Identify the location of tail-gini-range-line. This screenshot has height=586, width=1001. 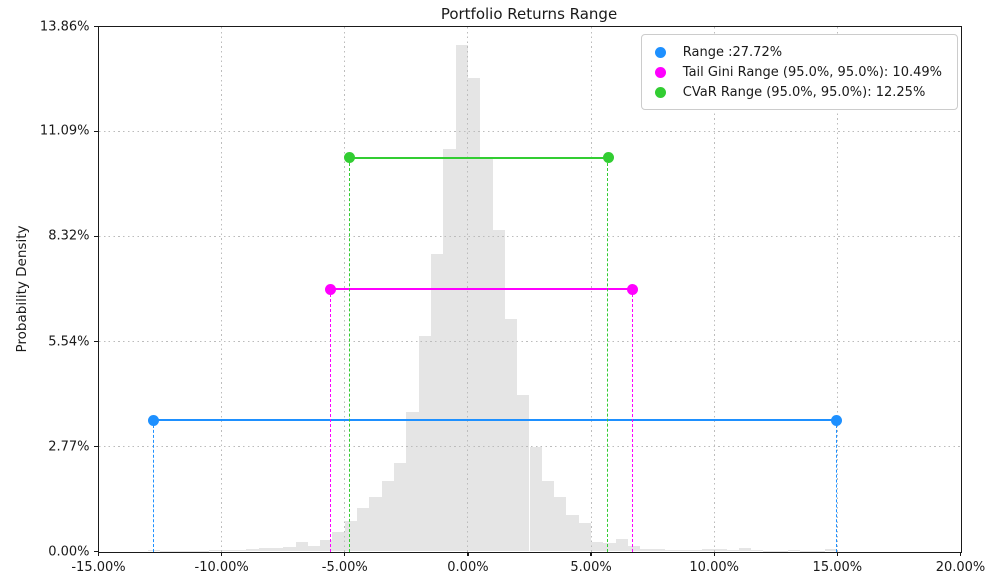
(481, 289).